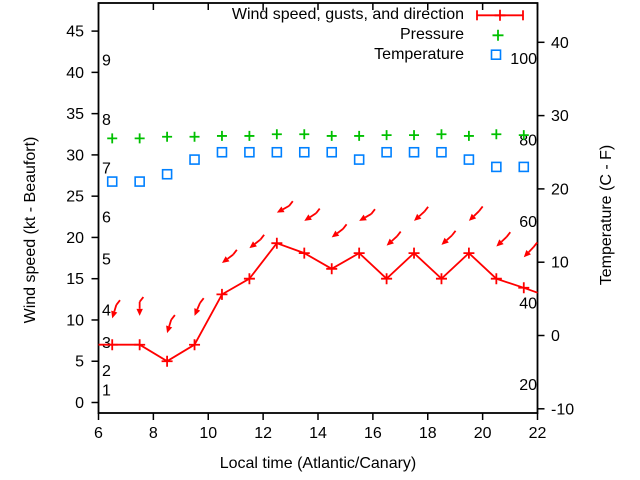 The height and width of the screenshot is (480, 640). Describe the element at coordinates (106, 391) in the screenshot. I see `beaufort-scale-label: 1` at that location.